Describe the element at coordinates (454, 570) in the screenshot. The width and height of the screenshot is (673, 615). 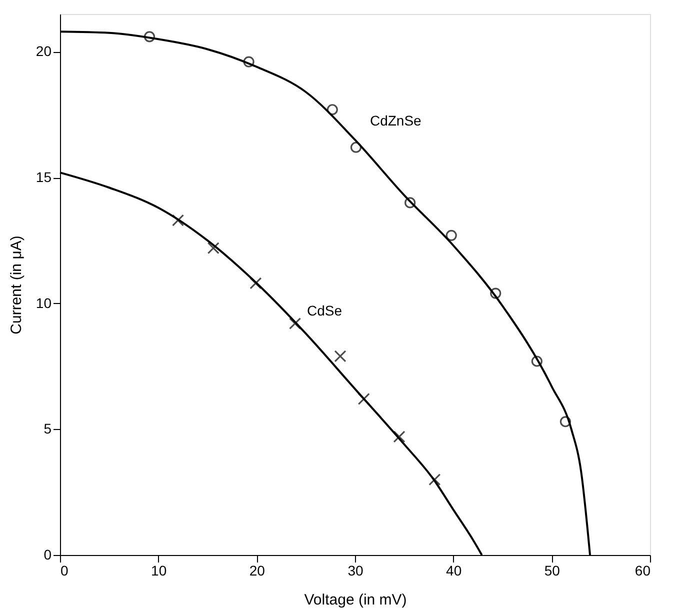
I see `x-tick-label: 40` at that location.